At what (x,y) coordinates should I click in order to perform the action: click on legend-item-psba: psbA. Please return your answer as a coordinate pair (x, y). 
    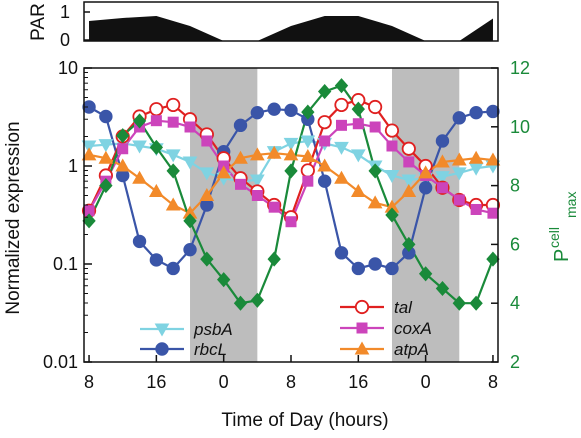
    Looking at the image, I should click on (186, 329).